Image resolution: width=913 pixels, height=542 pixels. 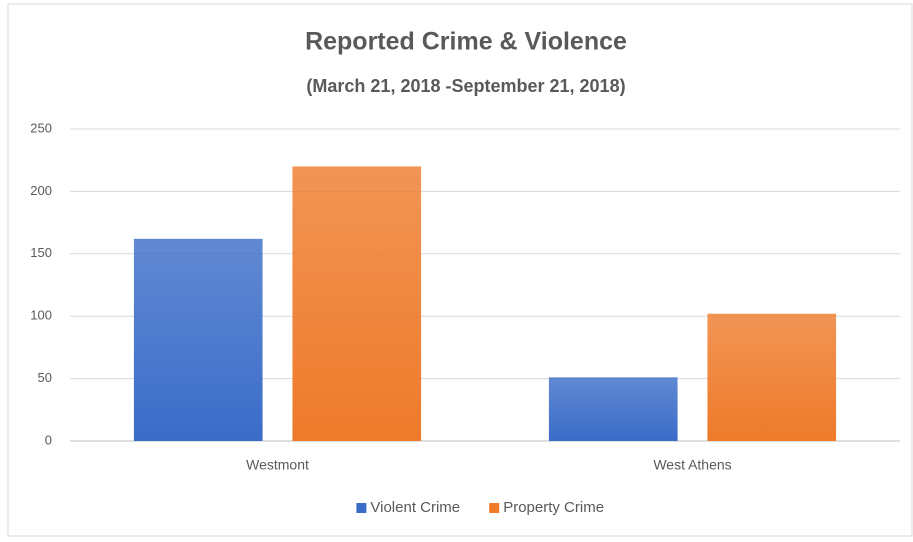 What do you see at coordinates (466, 42) in the screenshot?
I see `chart-title: Reported Crime & Violence` at bounding box center [466, 42].